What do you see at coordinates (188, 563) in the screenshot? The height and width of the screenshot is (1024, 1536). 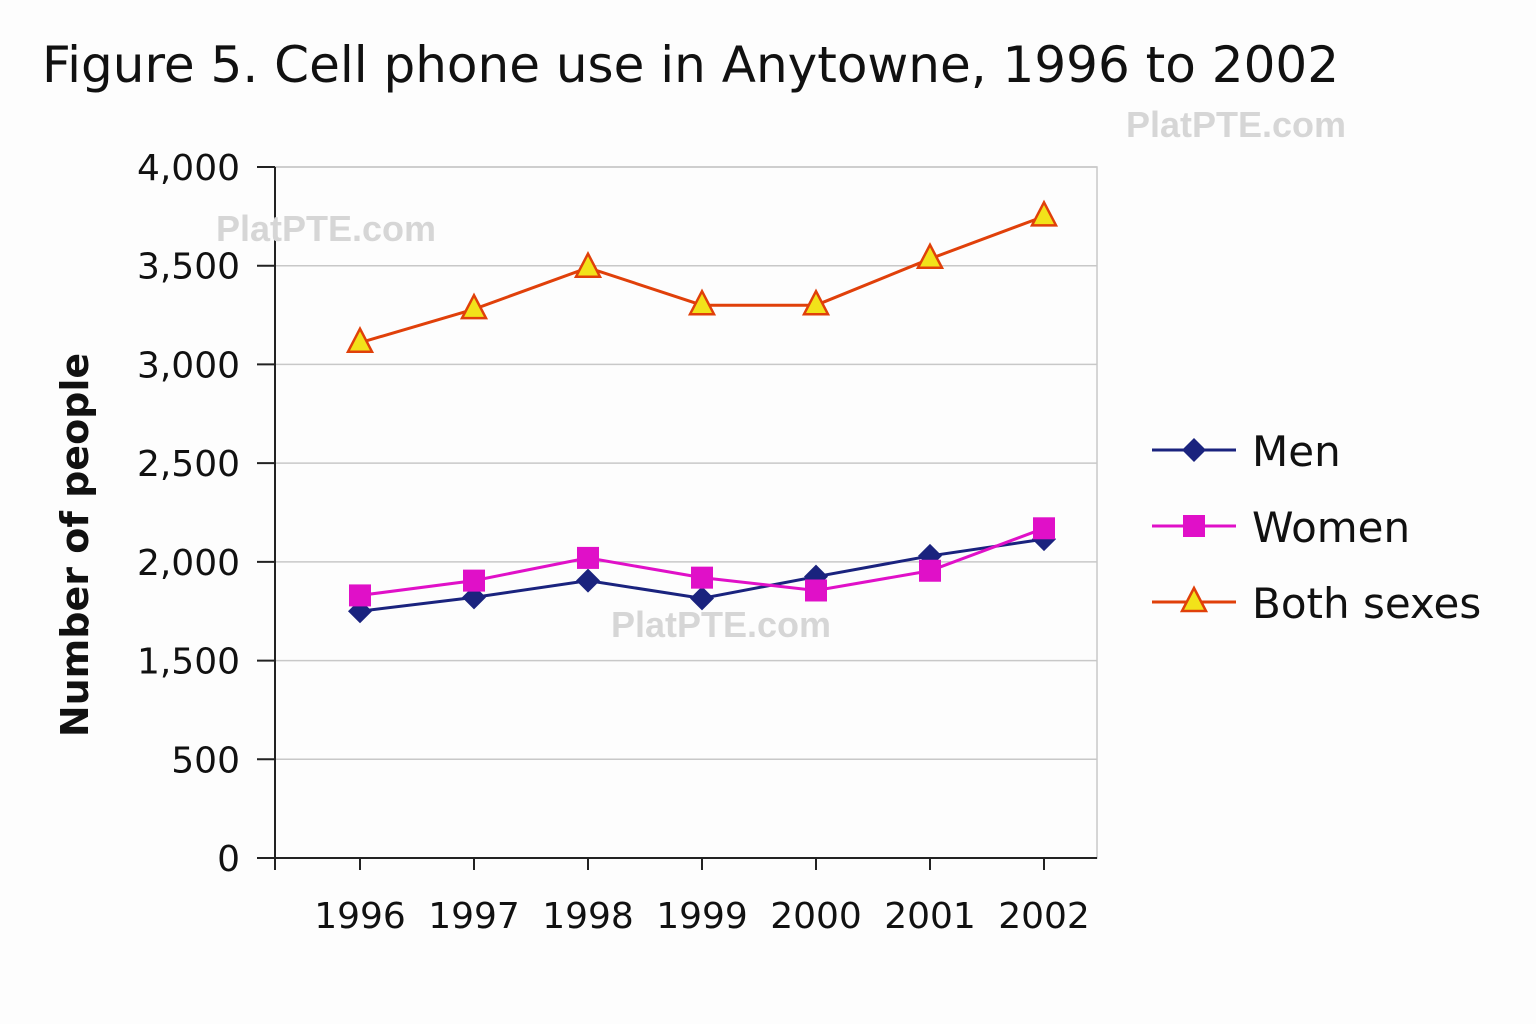 I see `y-tick-label: 2,000` at bounding box center [188, 563].